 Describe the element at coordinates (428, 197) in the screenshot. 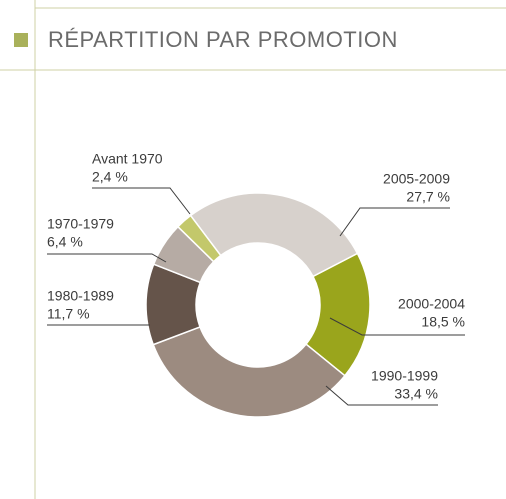

I see `slice-value-label: 27,7 %` at that location.